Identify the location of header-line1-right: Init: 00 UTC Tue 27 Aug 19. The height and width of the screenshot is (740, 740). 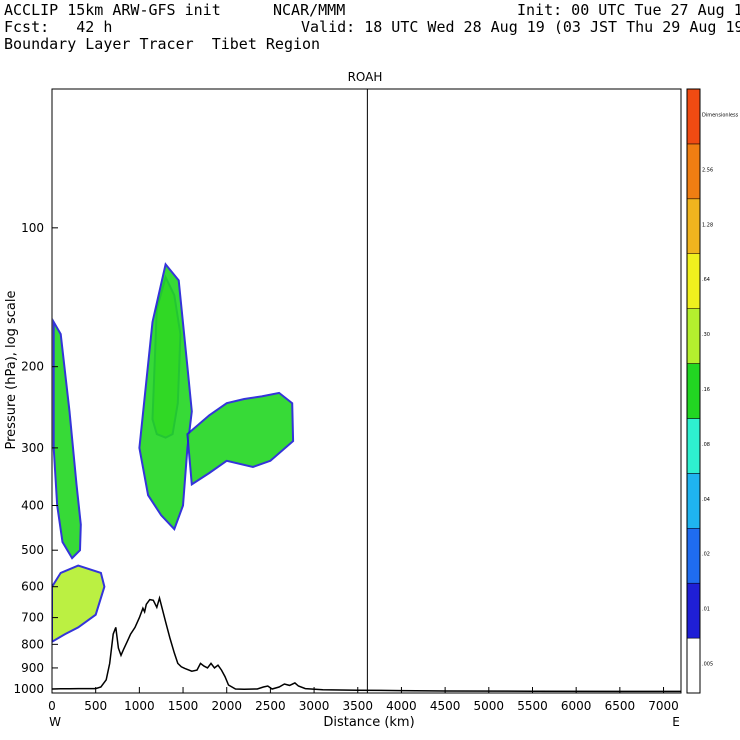
(628, 10).